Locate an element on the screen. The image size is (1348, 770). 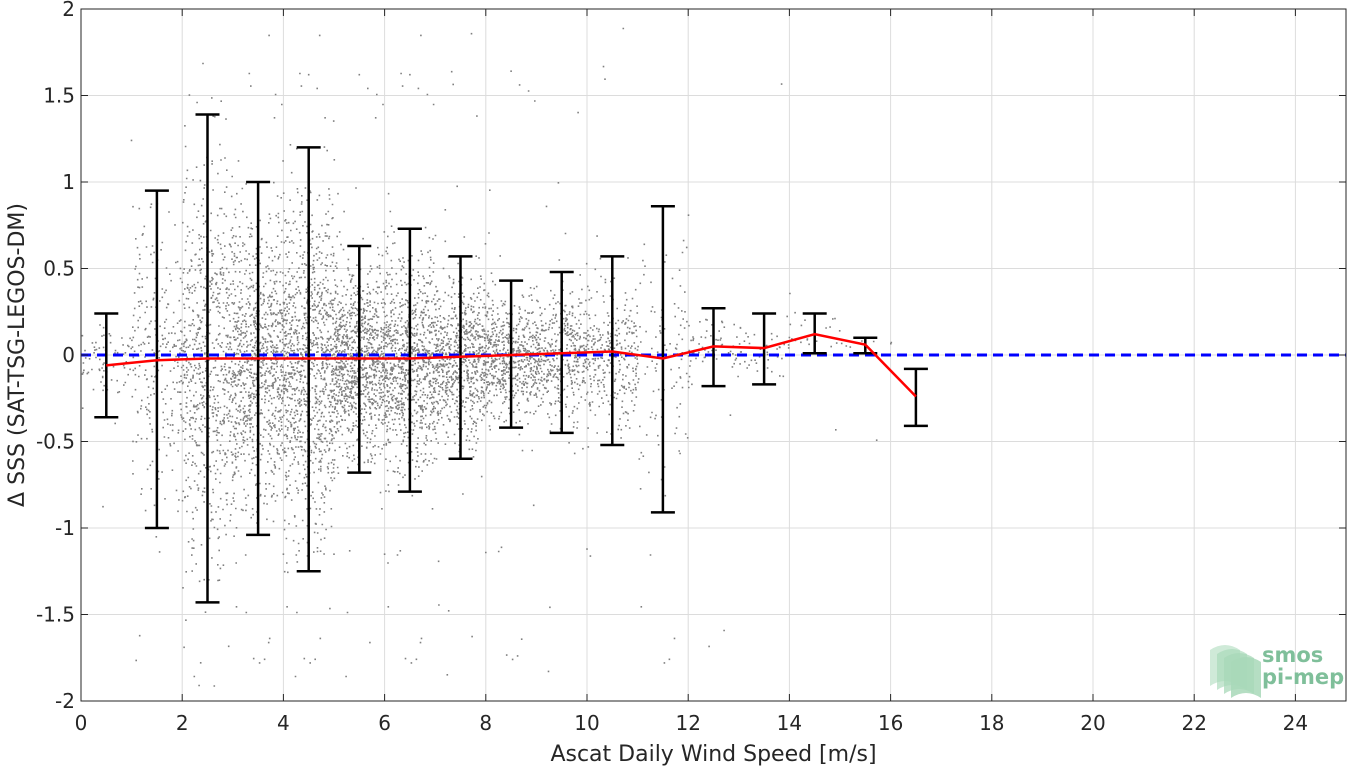
smos-pi-mep-logo: smos pi-mep is located at coordinates (1277, 670).